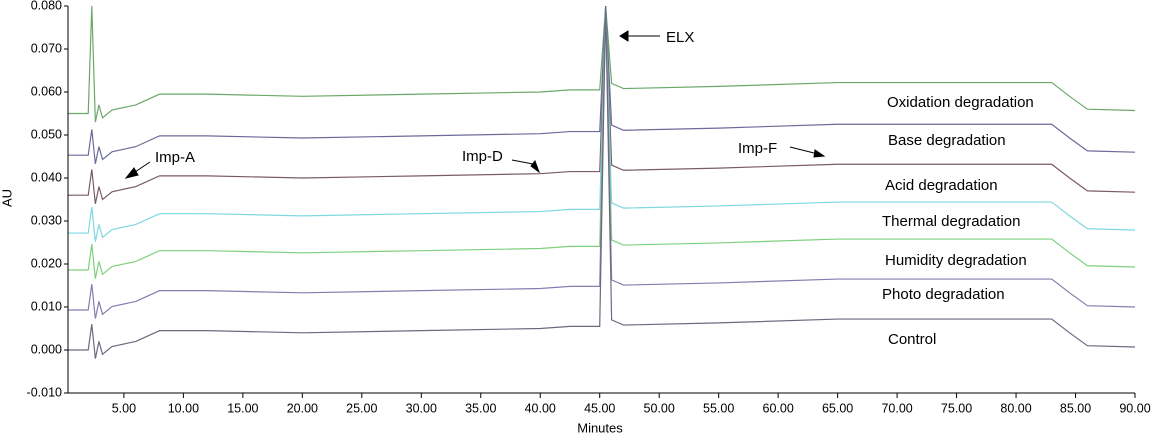 This screenshot has height=435, width=1152. I want to click on annotation: Imp-F, so click(757, 148).